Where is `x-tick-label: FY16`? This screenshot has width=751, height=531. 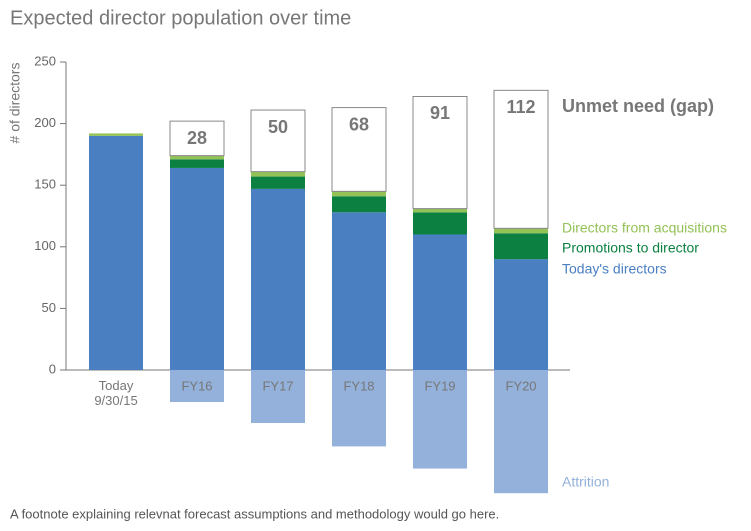
x-tick-label: FY16 is located at coordinates (196, 385).